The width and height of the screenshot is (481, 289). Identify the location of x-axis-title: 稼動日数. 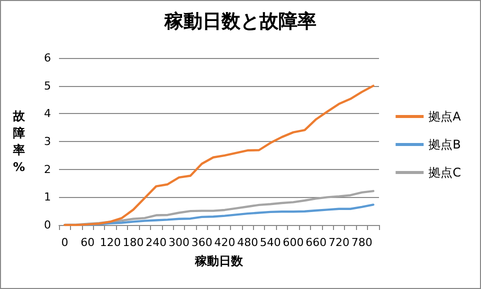
(219, 261).